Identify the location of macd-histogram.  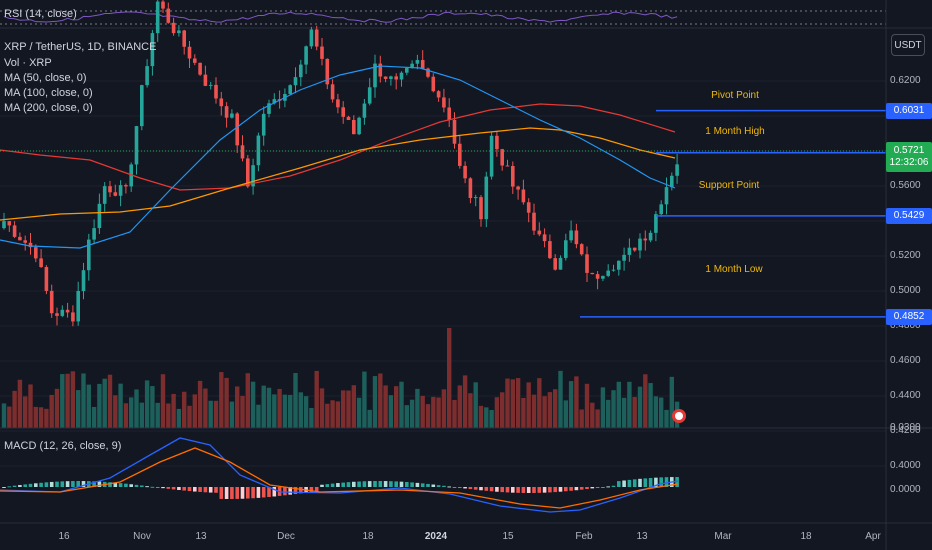
(340, 488).